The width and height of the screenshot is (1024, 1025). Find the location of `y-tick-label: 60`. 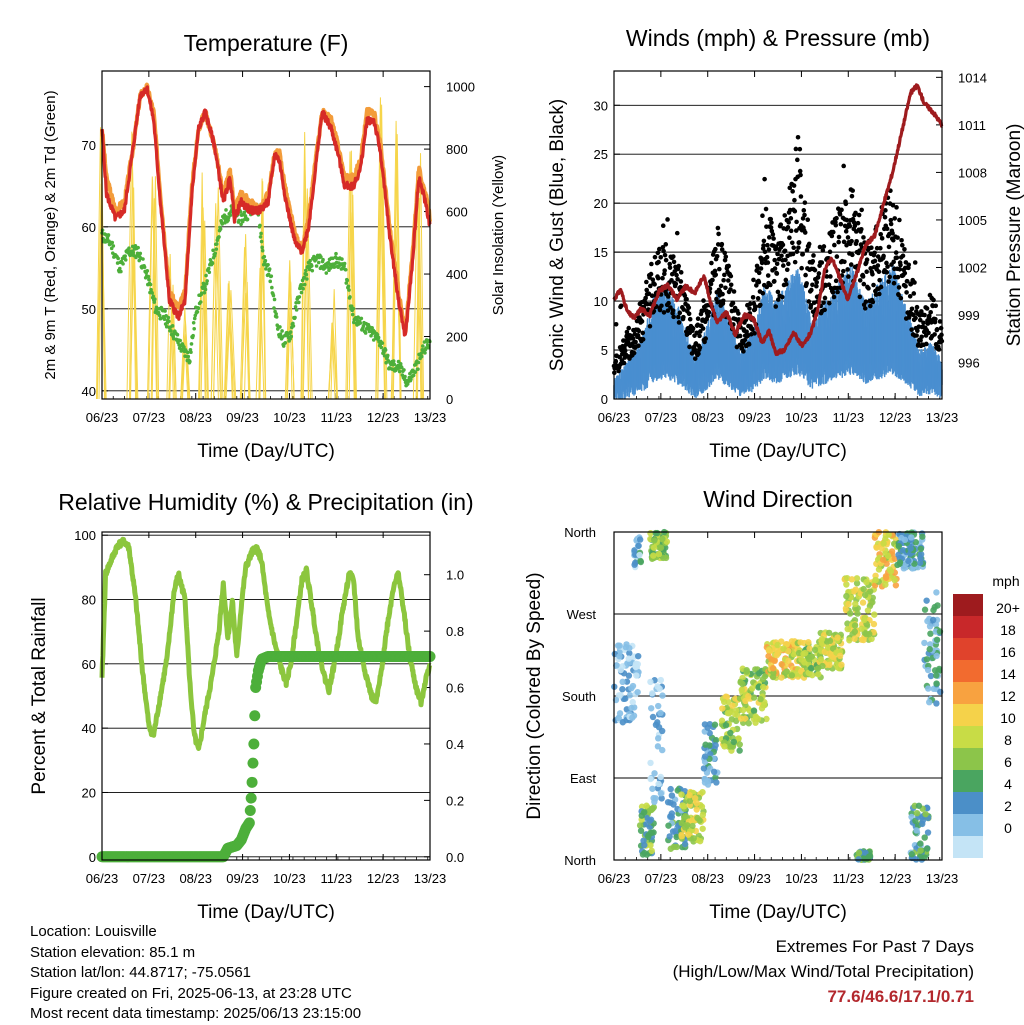

y-tick-label: 60 is located at coordinates (89, 664).